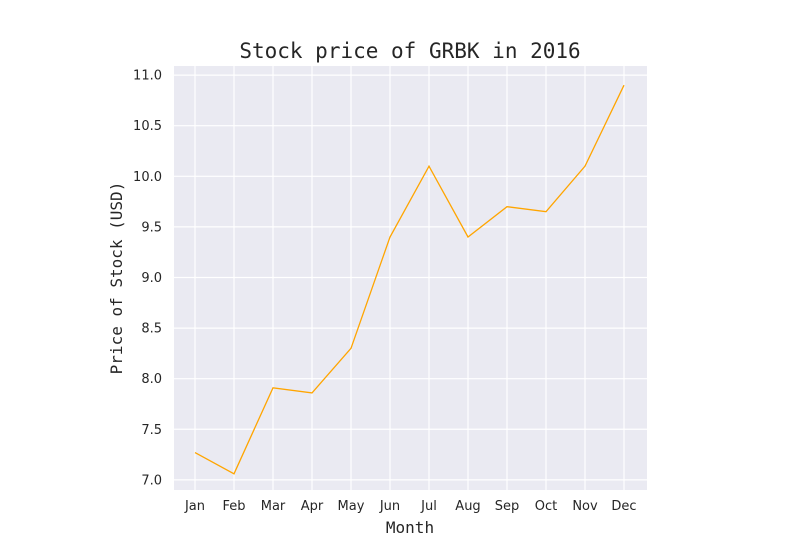 This screenshot has width=800, height=550. I want to click on x-tick-label: Oct, so click(546, 506).